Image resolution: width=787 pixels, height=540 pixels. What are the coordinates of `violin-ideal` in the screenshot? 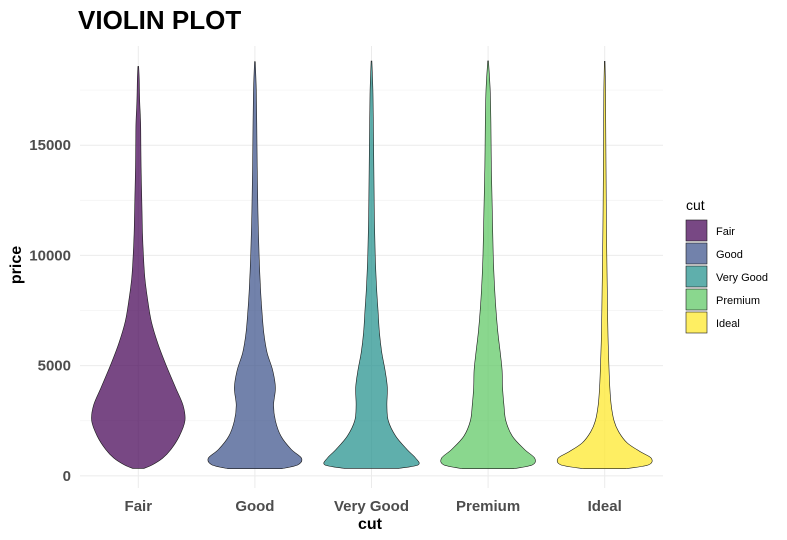 It's located at (604, 265).